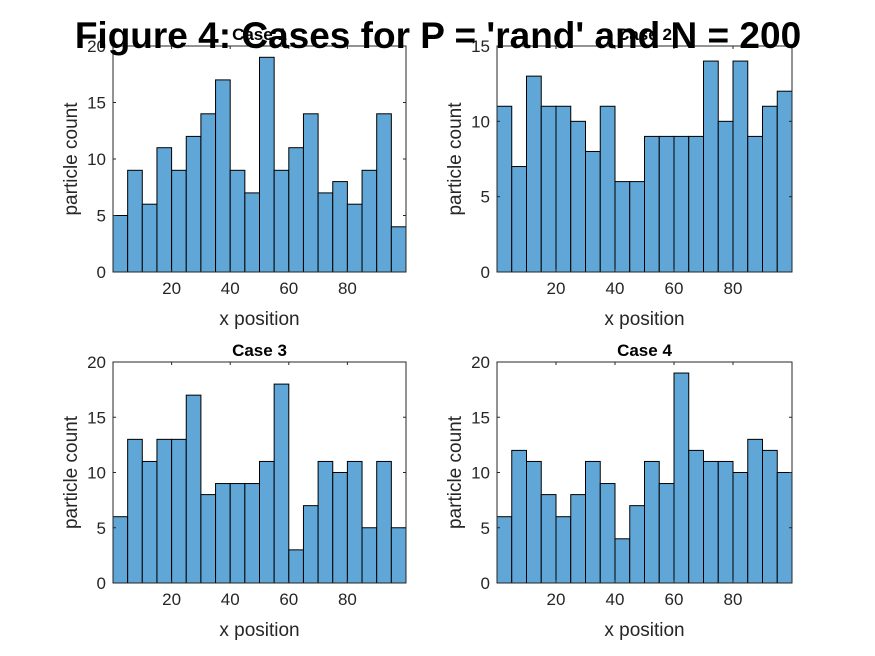 The height and width of the screenshot is (656, 875). Describe the element at coordinates (644, 350) in the screenshot. I see `panel-title: Case 4` at that location.